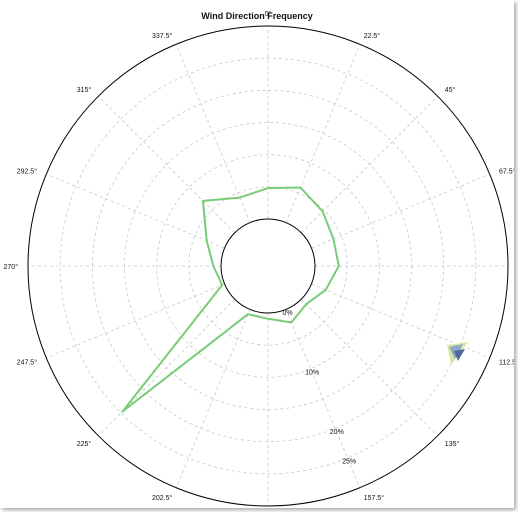 The image size is (518, 512). Describe the element at coordinates (257, 16) in the screenshot. I see `chart-title: Wind Direction Frequency` at that location.